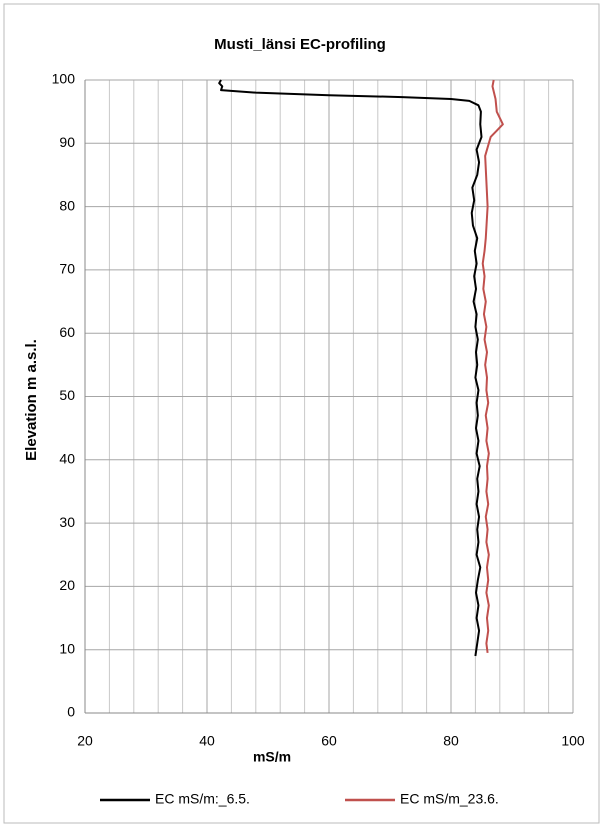 This screenshot has width=603, height=827. Describe the element at coordinates (71, 712) in the screenshot. I see `y-tick-label: 0` at that location.